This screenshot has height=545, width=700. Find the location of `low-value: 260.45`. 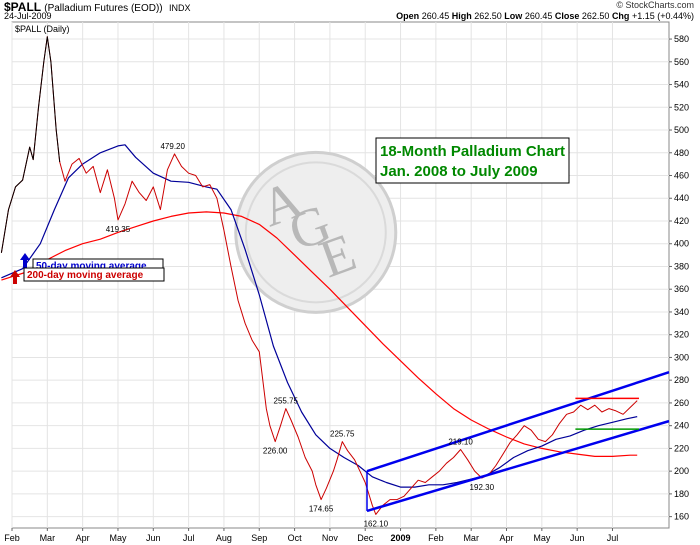

low-value: 260.45 is located at coordinates (538, 16).